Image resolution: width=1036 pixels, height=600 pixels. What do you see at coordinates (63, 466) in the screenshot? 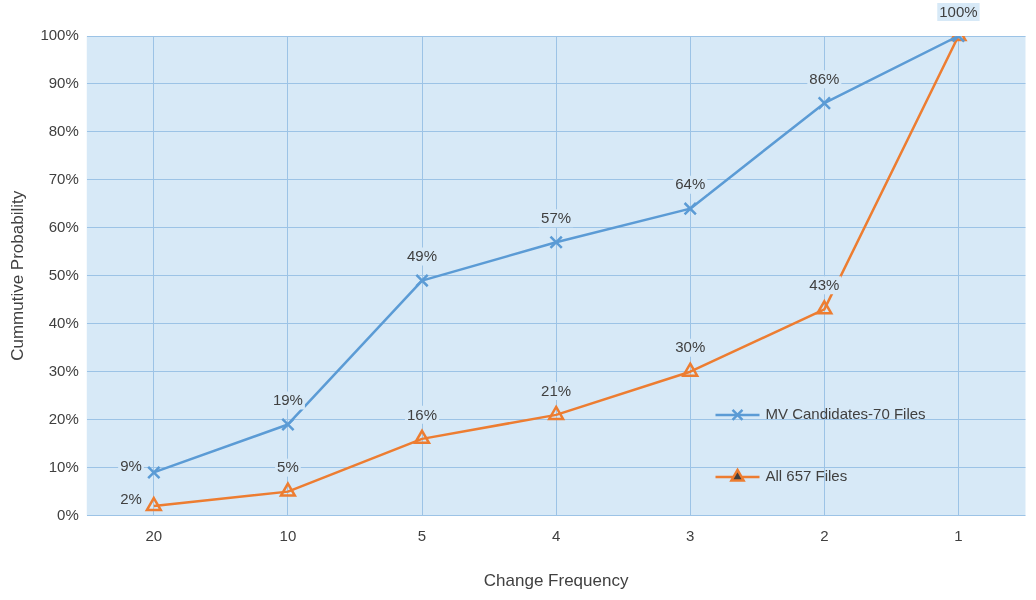
I see `y-tick-label: 10%` at bounding box center [63, 466].